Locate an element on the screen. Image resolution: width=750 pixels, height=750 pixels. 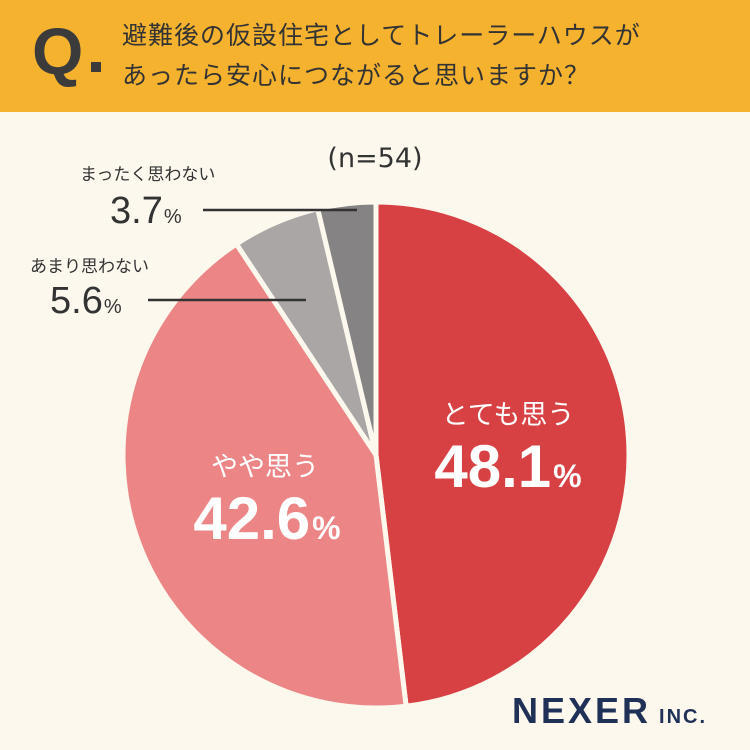
slice-label-strongly-agree: とても思う is located at coordinates (508, 415).